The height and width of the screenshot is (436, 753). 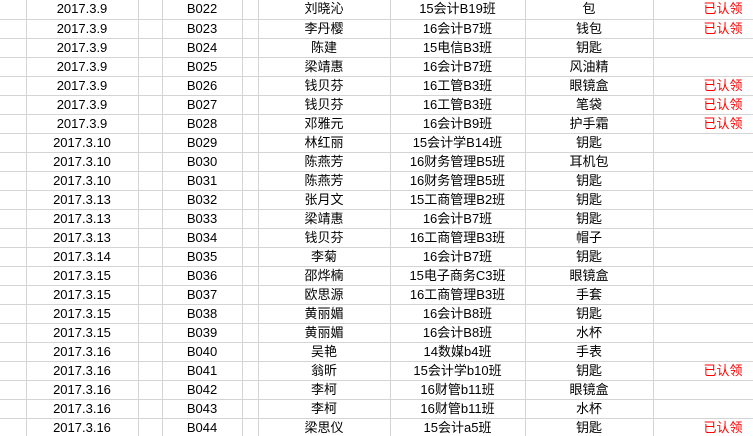 What do you see at coordinates (202, 180) in the screenshot?
I see `cell-id: B031` at bounding box center [202, 180].